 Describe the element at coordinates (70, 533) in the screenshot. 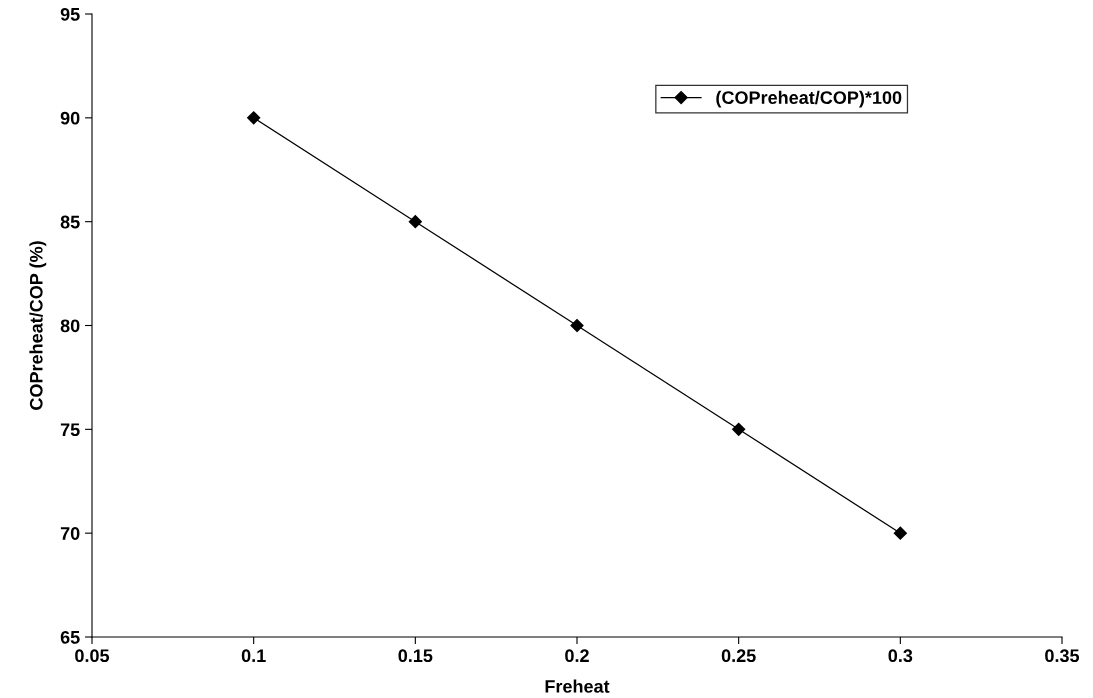

I see `y-tick-label: 70` at that location.